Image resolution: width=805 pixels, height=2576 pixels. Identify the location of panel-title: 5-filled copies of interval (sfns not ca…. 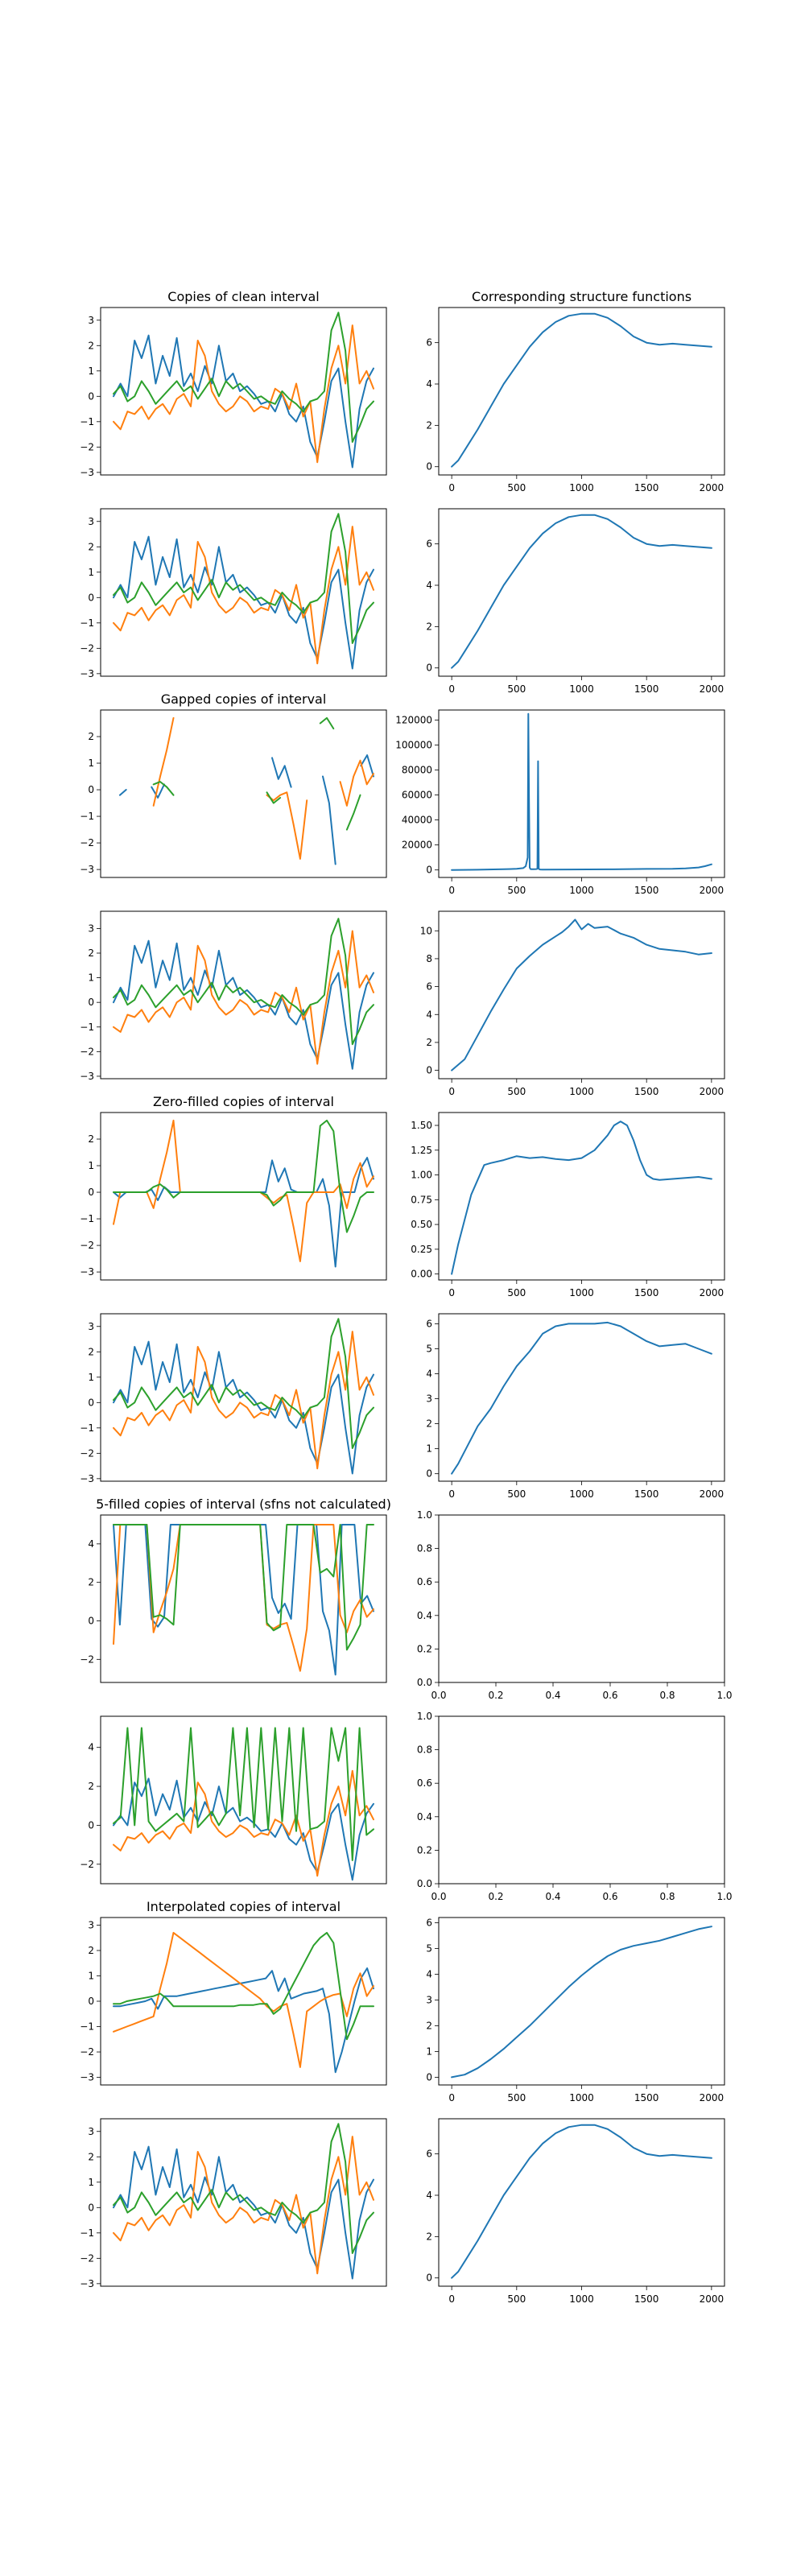
(243, 1504).